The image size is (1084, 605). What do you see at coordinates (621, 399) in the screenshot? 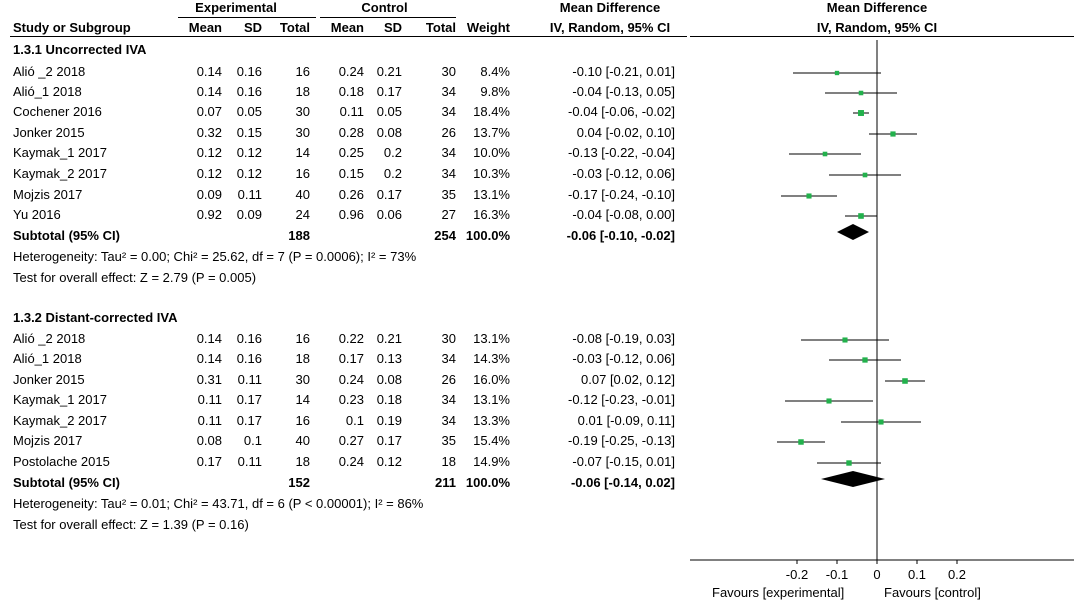
I see `study-ci: -0.12 [-0.23, -0.01]` at bounding box center [621, 399].